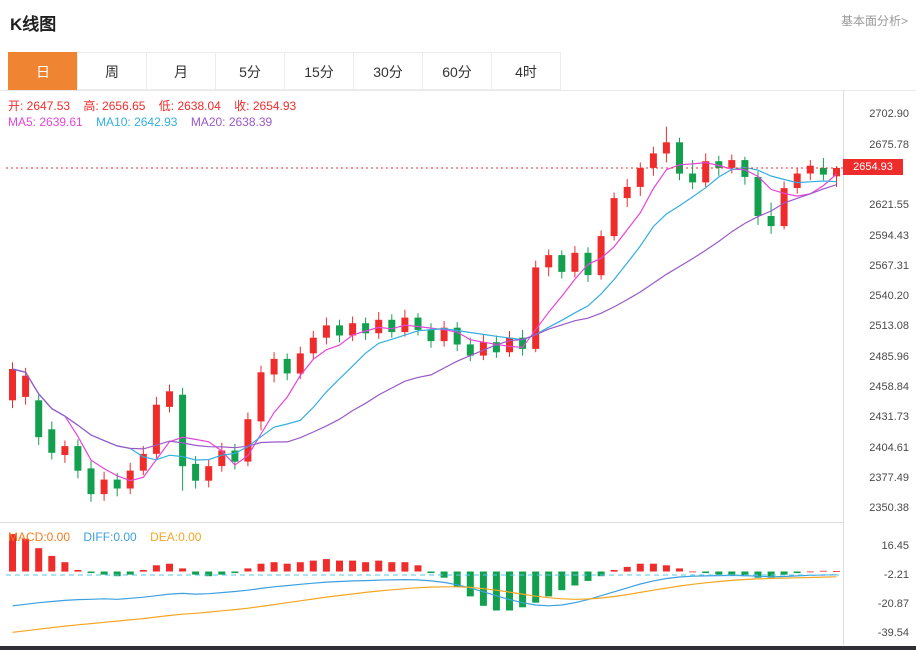 This screenshot has height=650, width=916. Describe the element at coordinates (231, 122) in the screenshot. I see `ma20-value: MA20: 2638.39` at that location.